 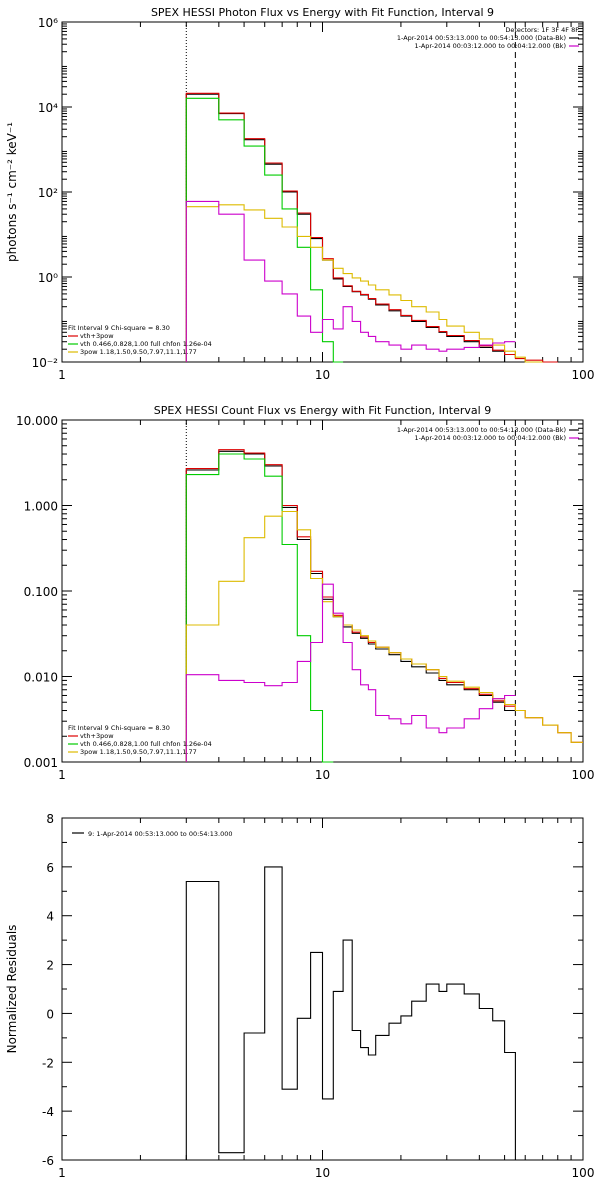 What do you see at coordinates (50, 917) in the screenshot?
I see `y-tick-label: 4` at bounding box center [50, 917].